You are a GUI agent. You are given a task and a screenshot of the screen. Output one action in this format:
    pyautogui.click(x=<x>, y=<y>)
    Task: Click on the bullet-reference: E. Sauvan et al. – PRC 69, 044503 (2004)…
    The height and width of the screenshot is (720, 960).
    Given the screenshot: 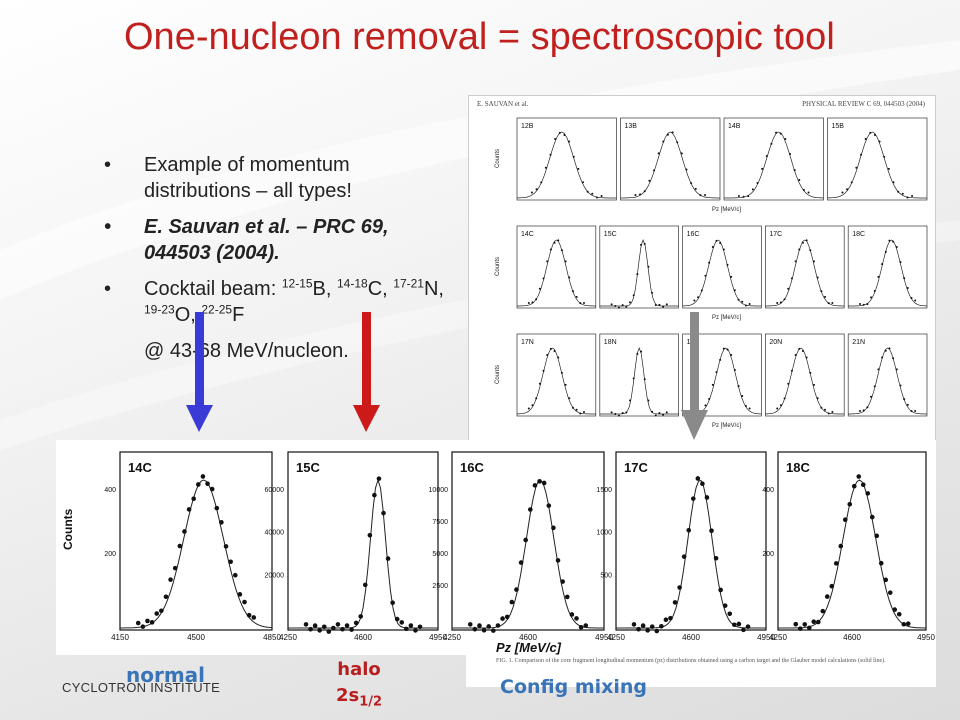 What is the action you would take?
    pyautogui.click(x=274, y=240)
    